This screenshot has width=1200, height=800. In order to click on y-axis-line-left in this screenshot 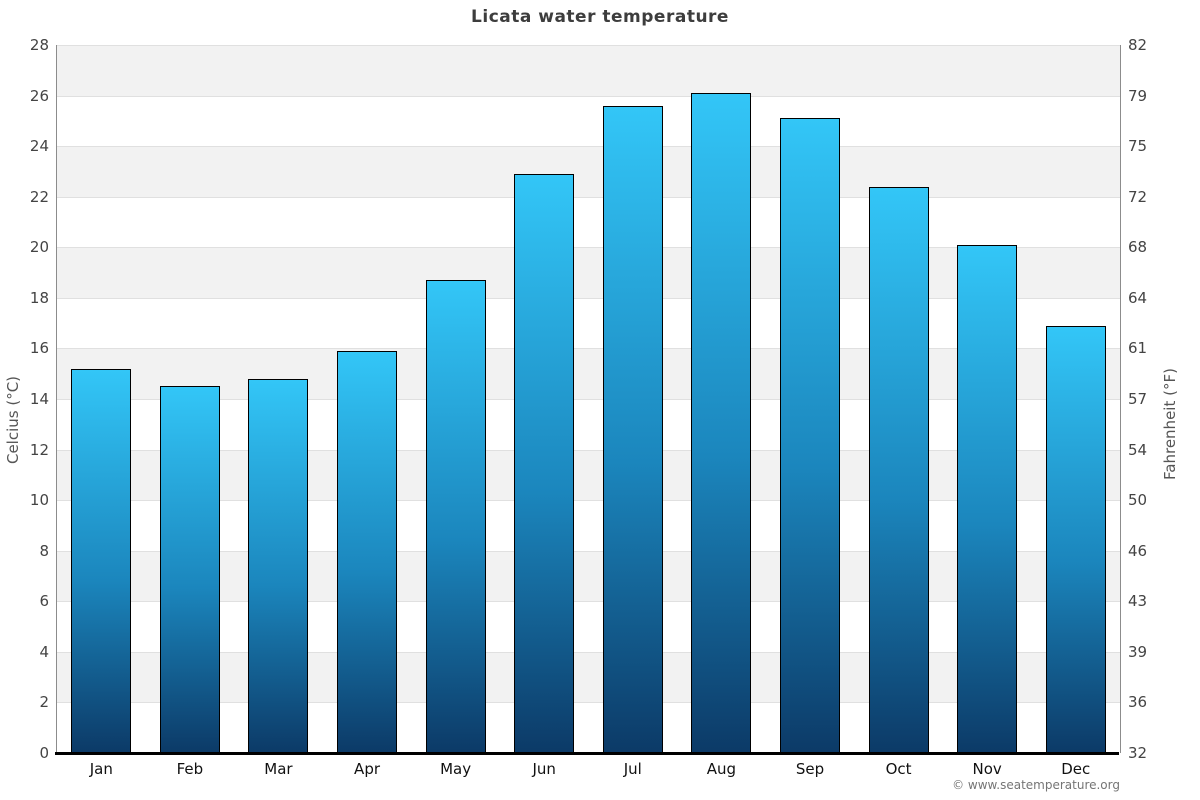, I will do `click(56, 399)`.